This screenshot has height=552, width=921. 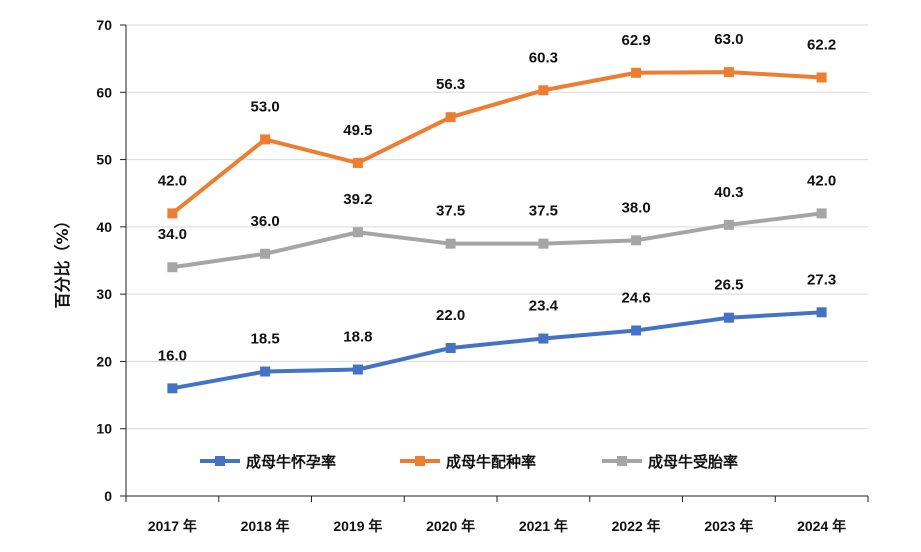 I want to click on y-tick-label: 30, so click(x=104, y=294).